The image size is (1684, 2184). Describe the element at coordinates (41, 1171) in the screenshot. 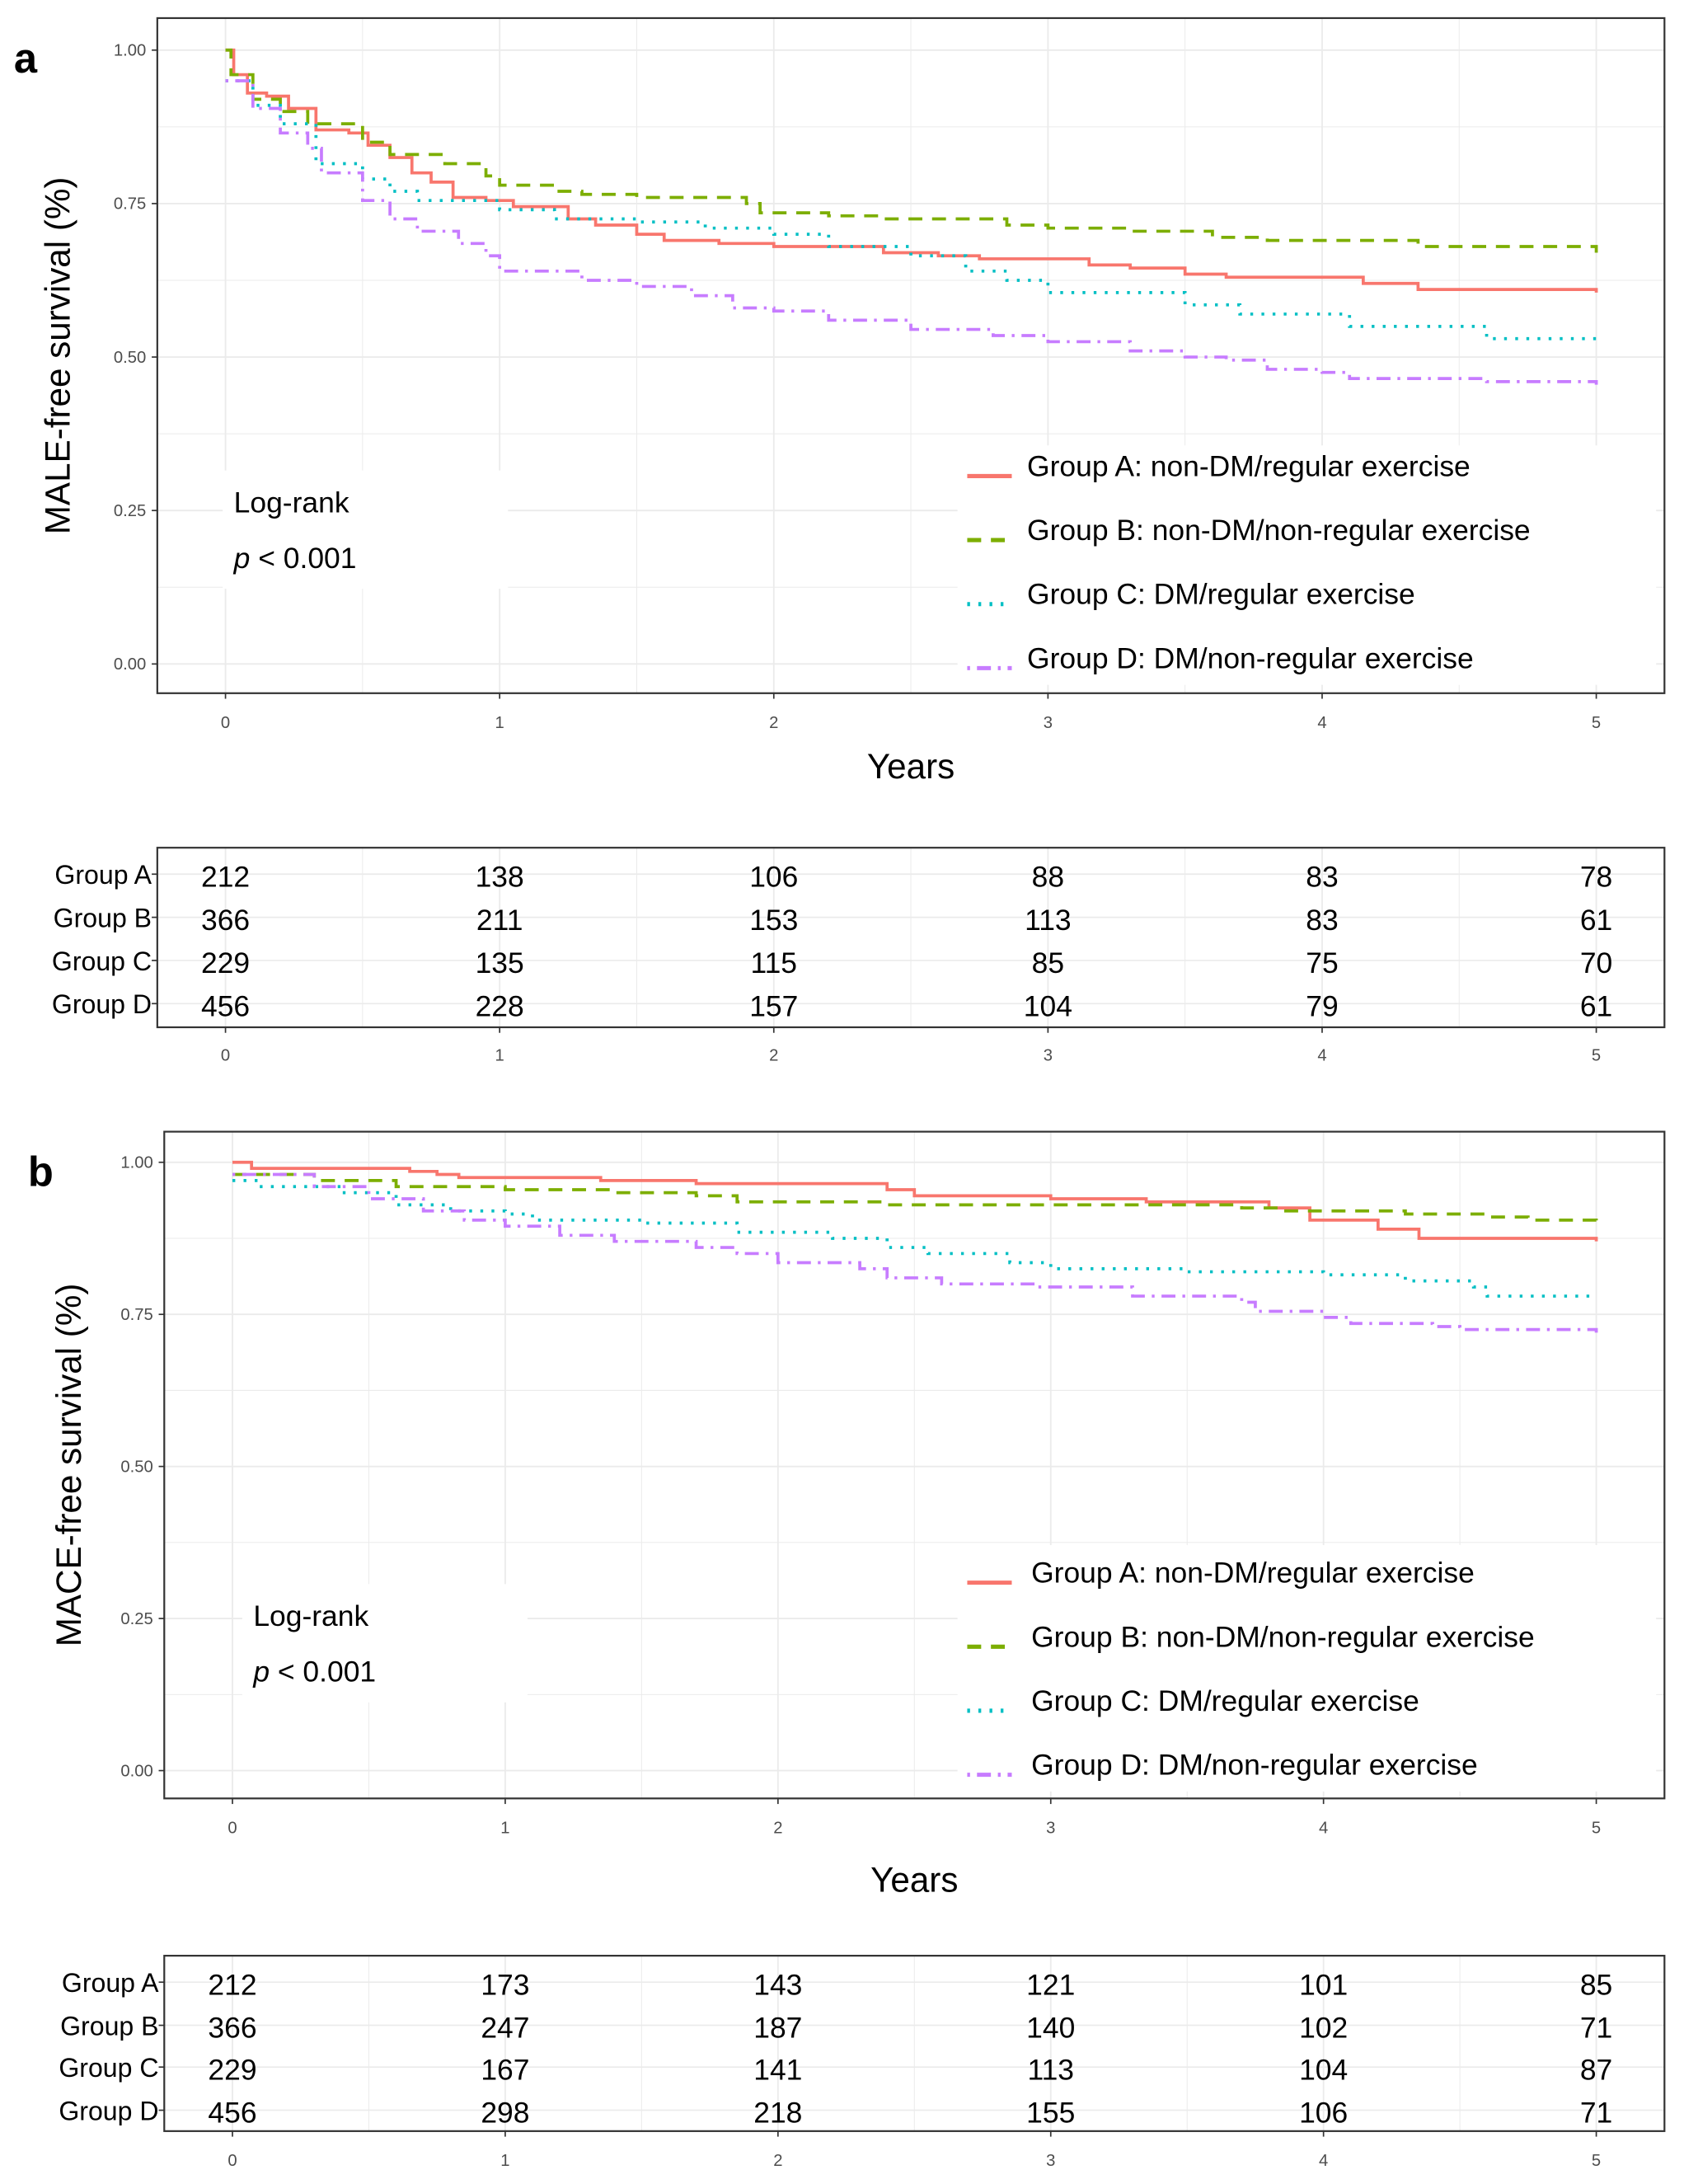

I see `panel-label: b` at that location.